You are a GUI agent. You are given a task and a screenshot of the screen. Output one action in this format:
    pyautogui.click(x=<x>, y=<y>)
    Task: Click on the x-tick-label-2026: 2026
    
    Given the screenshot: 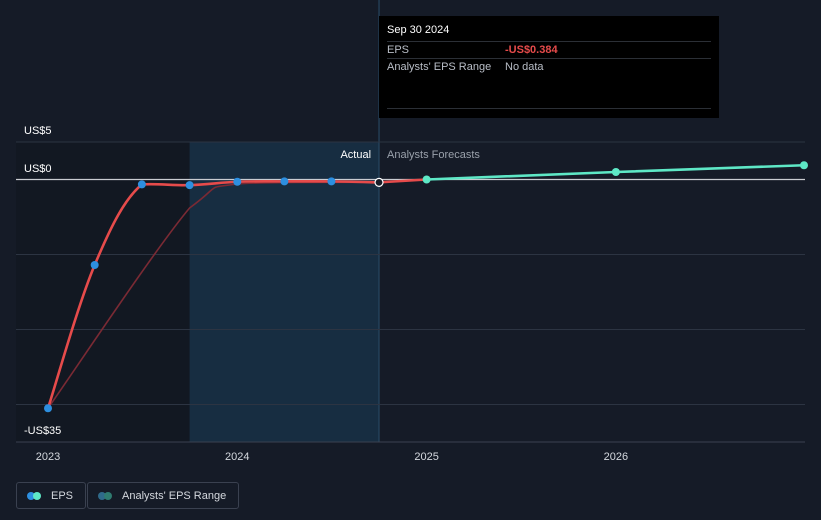 What is the action you would take?
    pyautogui.click(x=616, y=457)
    